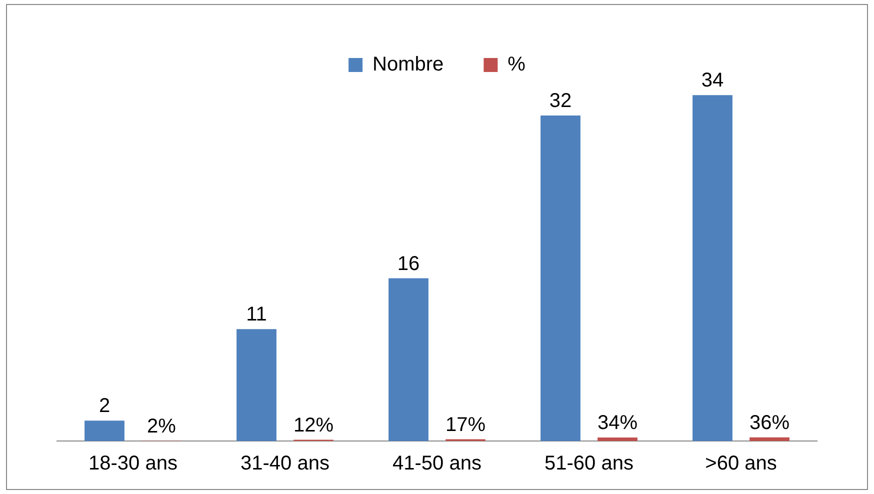  What do you see at coordinates (256, 315) in the screenshot?
I see `data-label: 11` at bounding box center [256, 315].